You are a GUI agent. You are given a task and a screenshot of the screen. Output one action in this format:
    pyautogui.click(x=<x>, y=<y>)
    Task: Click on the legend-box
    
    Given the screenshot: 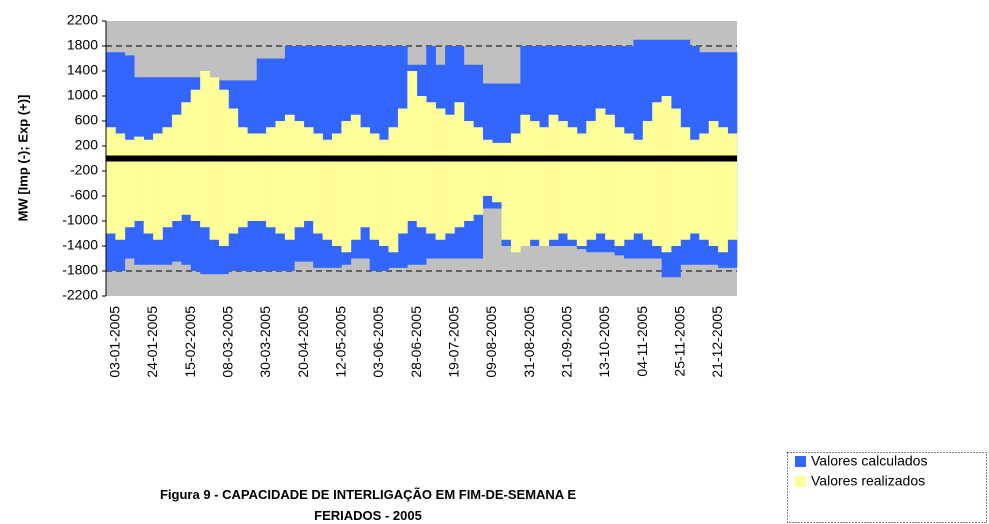 What is the action you would take?
    pyautogui.click(x=887, y=487)
    